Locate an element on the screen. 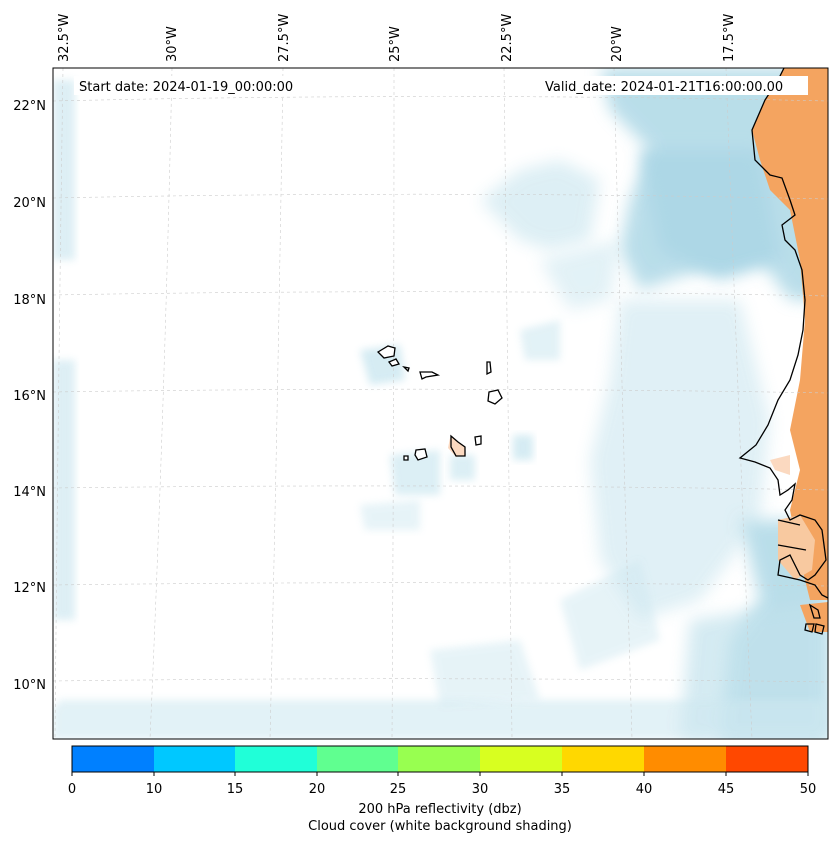 The height and width of the screenshot is (843, 837). lat-label-18n: 18°N is located at coordinates (29, 300).